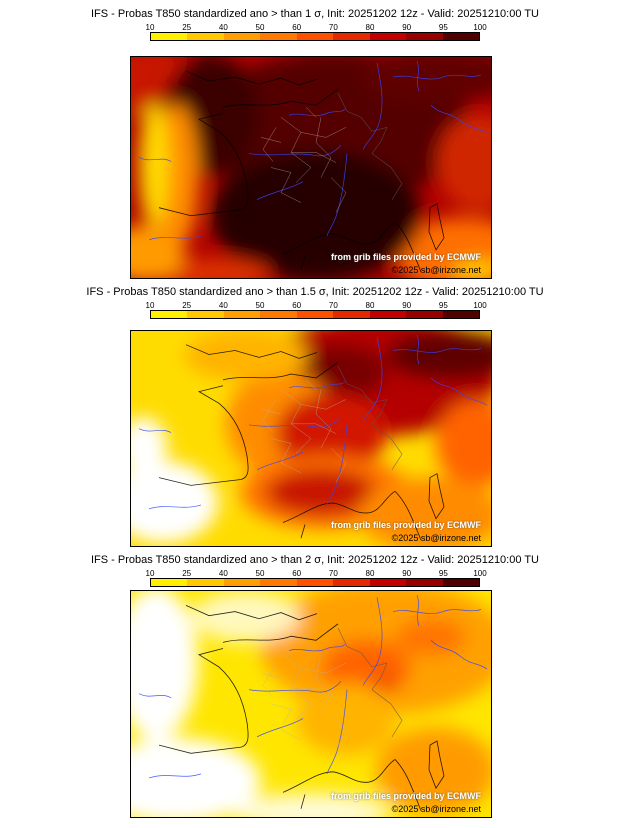  I want to click on probability-field, so click(311, 438).